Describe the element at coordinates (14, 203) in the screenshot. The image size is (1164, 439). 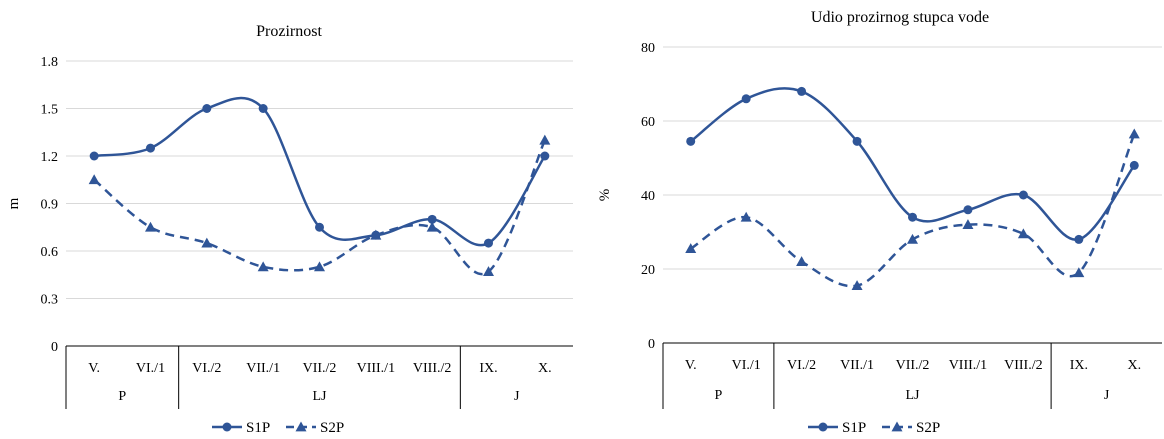
I see `y-axis-label: m` at that location.